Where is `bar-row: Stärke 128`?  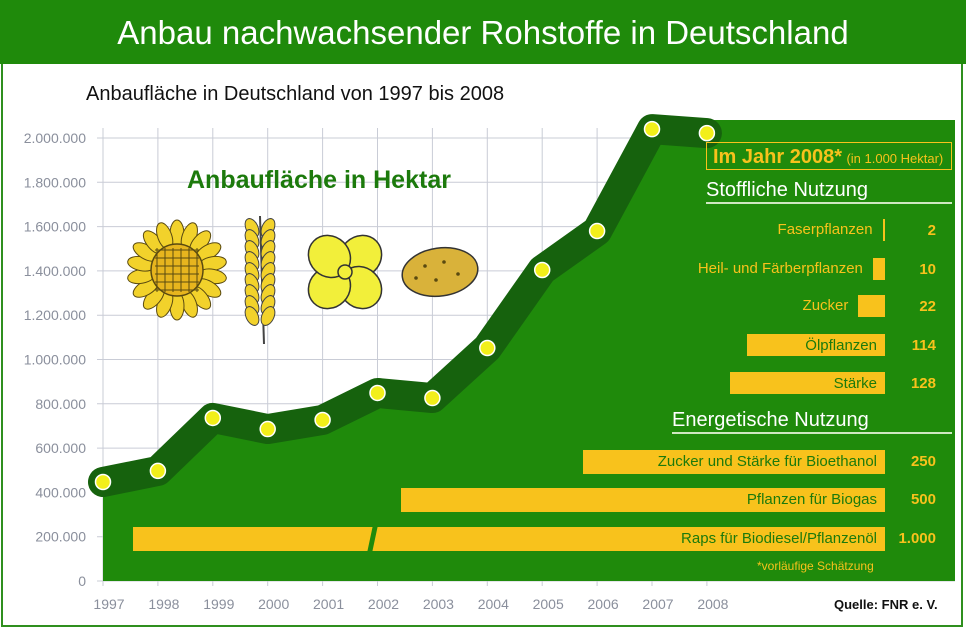
bar-row: Stärke 128 is located at coordinates (483, 384).